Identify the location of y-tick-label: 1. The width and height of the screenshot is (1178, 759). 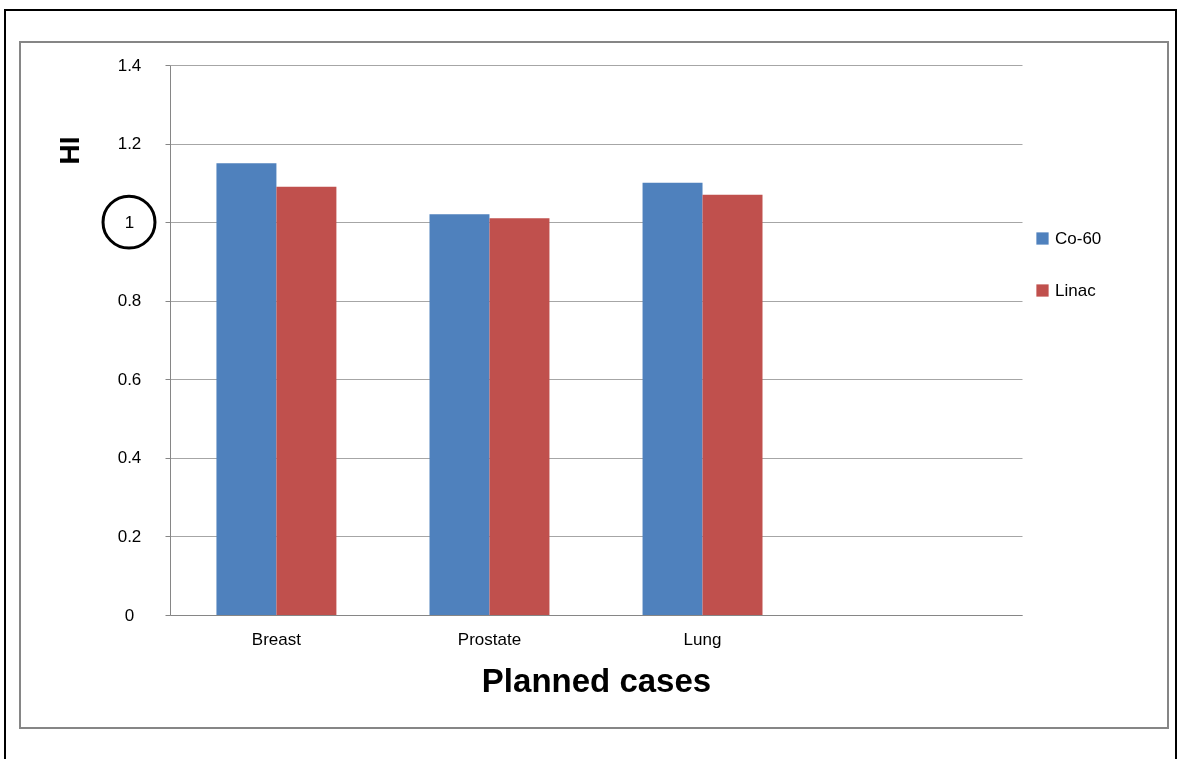
(129, 222).